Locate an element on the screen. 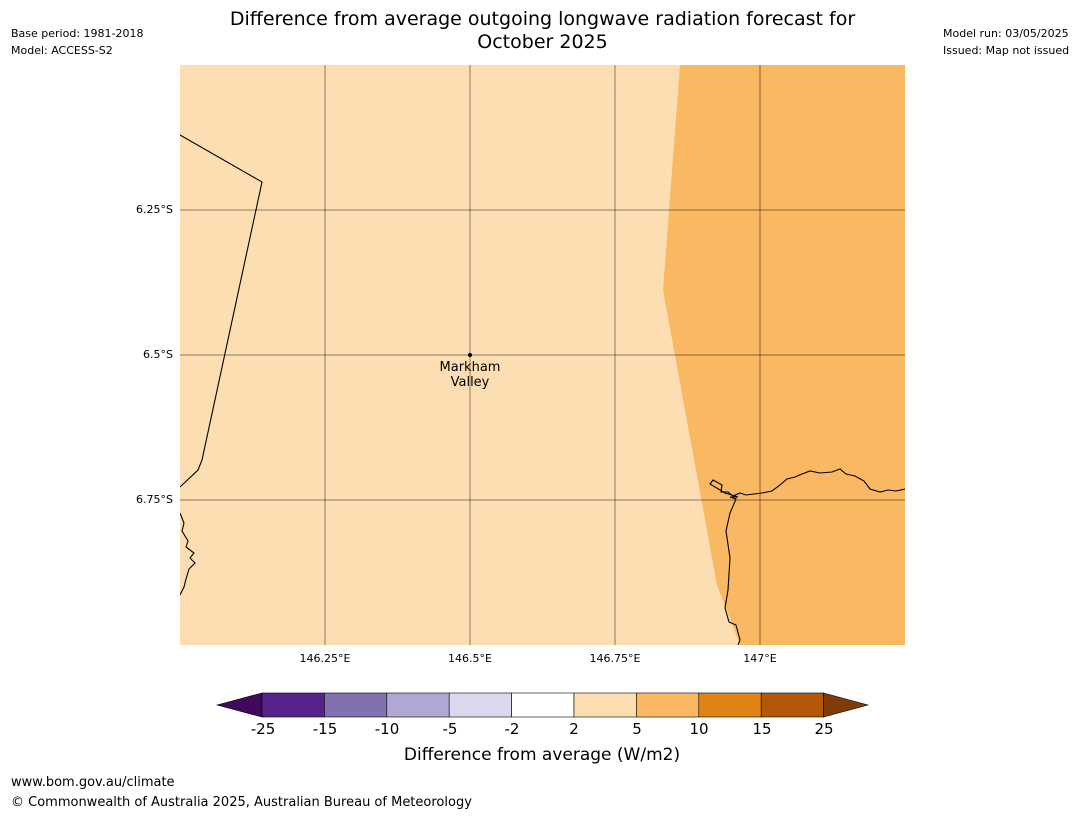 The height and width of the screenshot is (816, 1085). colorbar-tick-3: -5 is located at coordinates (450, 729).